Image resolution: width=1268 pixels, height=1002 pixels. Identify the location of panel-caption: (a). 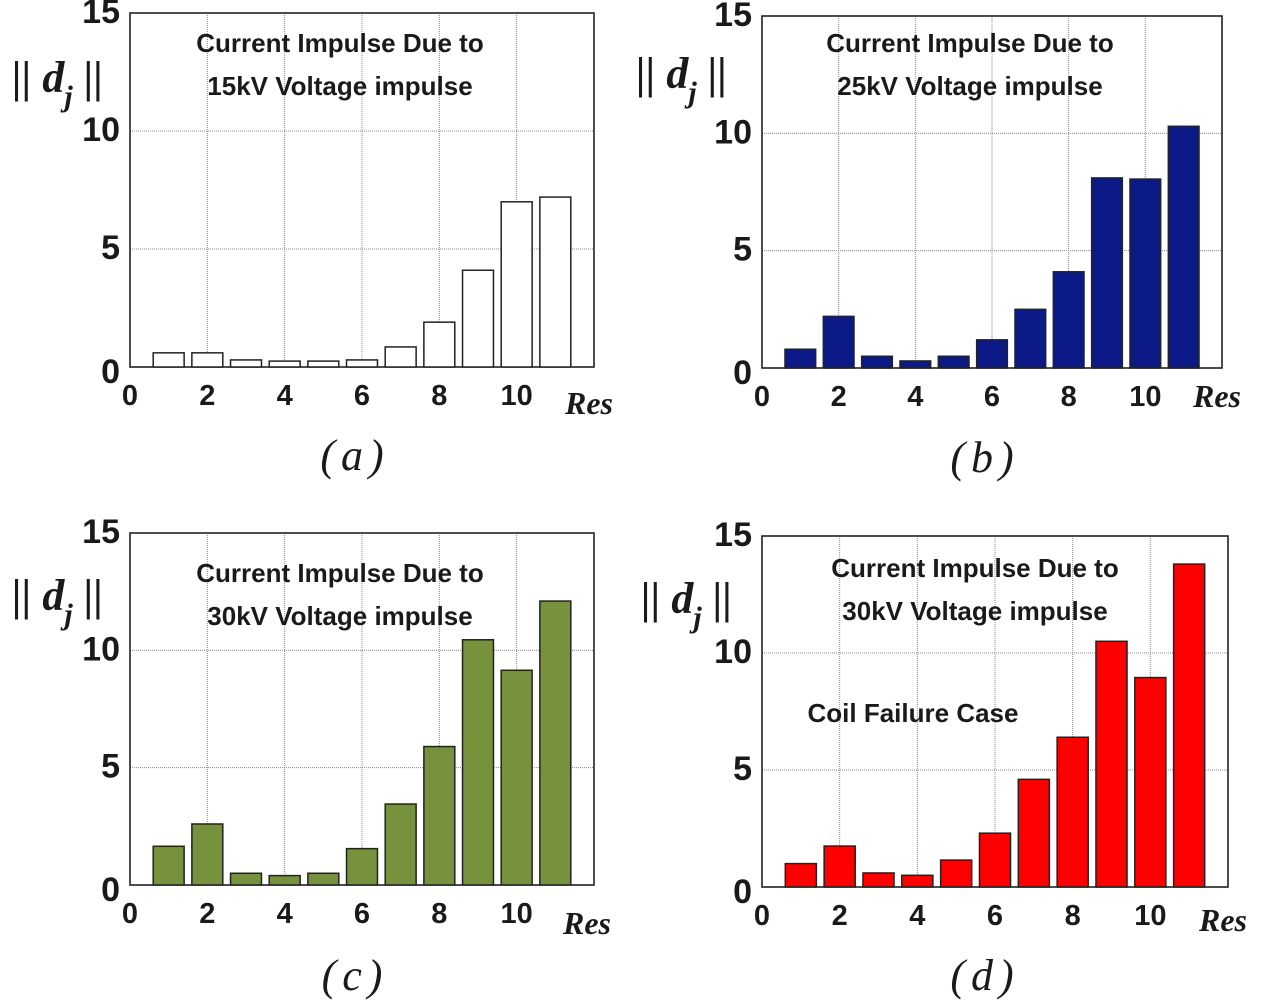
(354, 455).